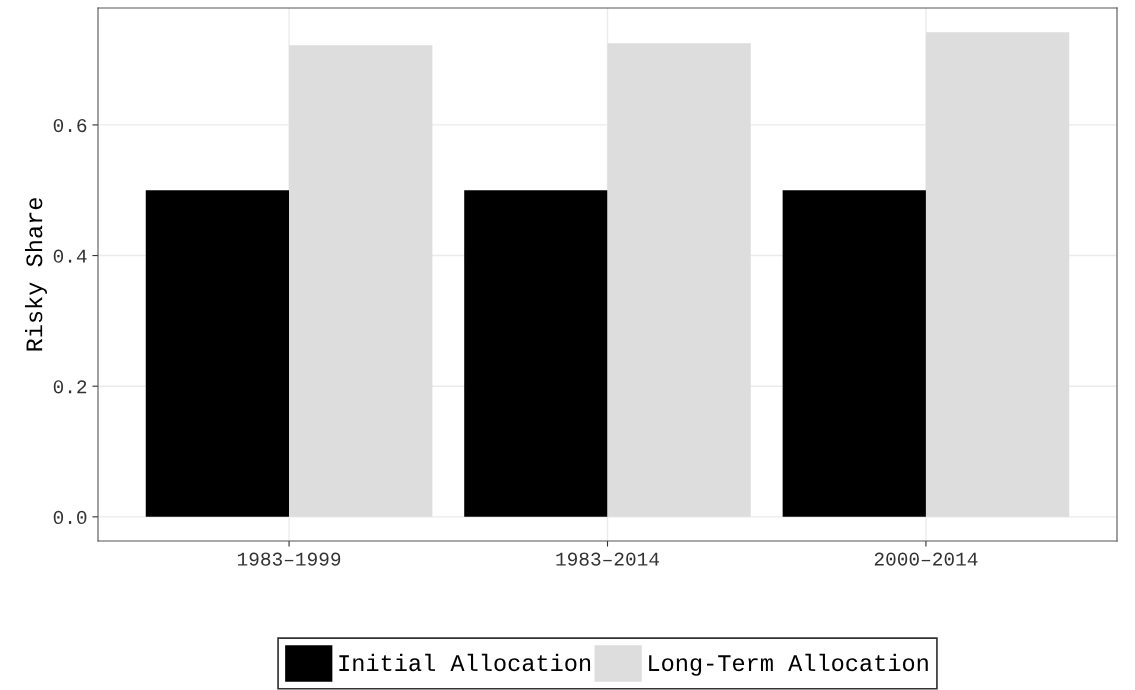  What do you see at coordinates (70, 517) in the screenshot?
I see `y-tick-label: 0.0` at bounding box center [70, 517].